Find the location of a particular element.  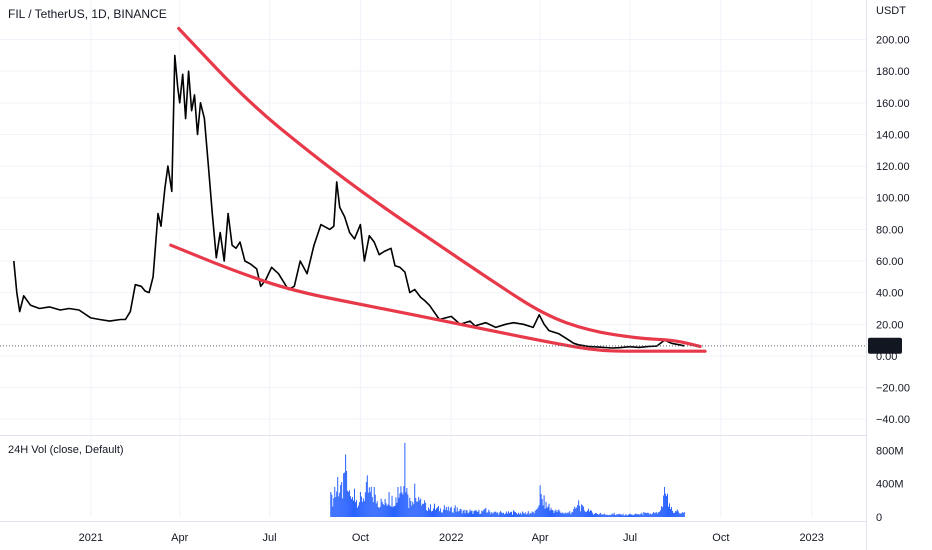

volume-axis: 0 400M 800M is located at coordinates (890, 484).